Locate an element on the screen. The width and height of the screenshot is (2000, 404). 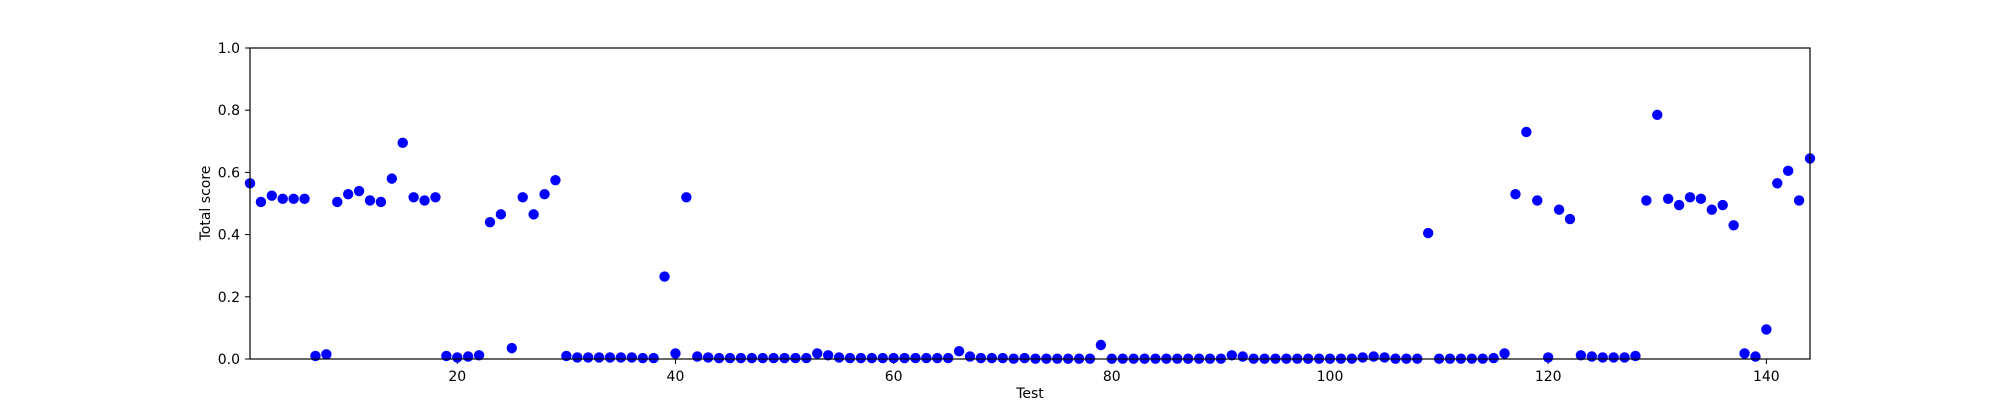
x-tick-label: 80 is located at coordinates (1112, 377).